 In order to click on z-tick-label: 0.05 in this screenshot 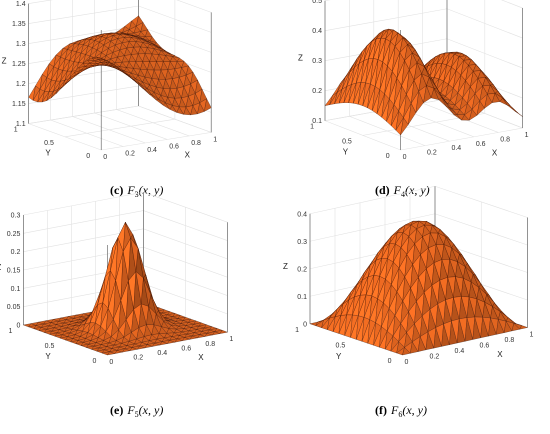, I will do `click(14, 307)`.